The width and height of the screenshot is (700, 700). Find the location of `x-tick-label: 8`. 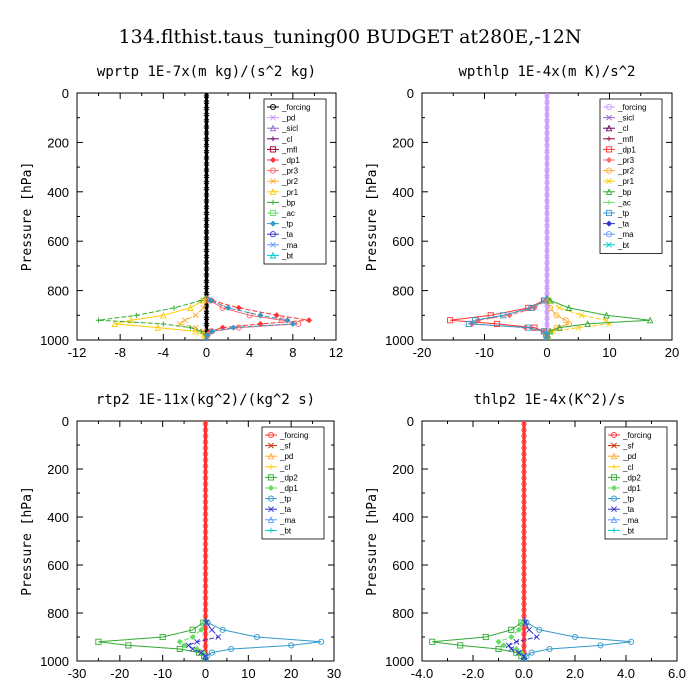

x-tick-label: 8 is located at coordinates (292, 352).